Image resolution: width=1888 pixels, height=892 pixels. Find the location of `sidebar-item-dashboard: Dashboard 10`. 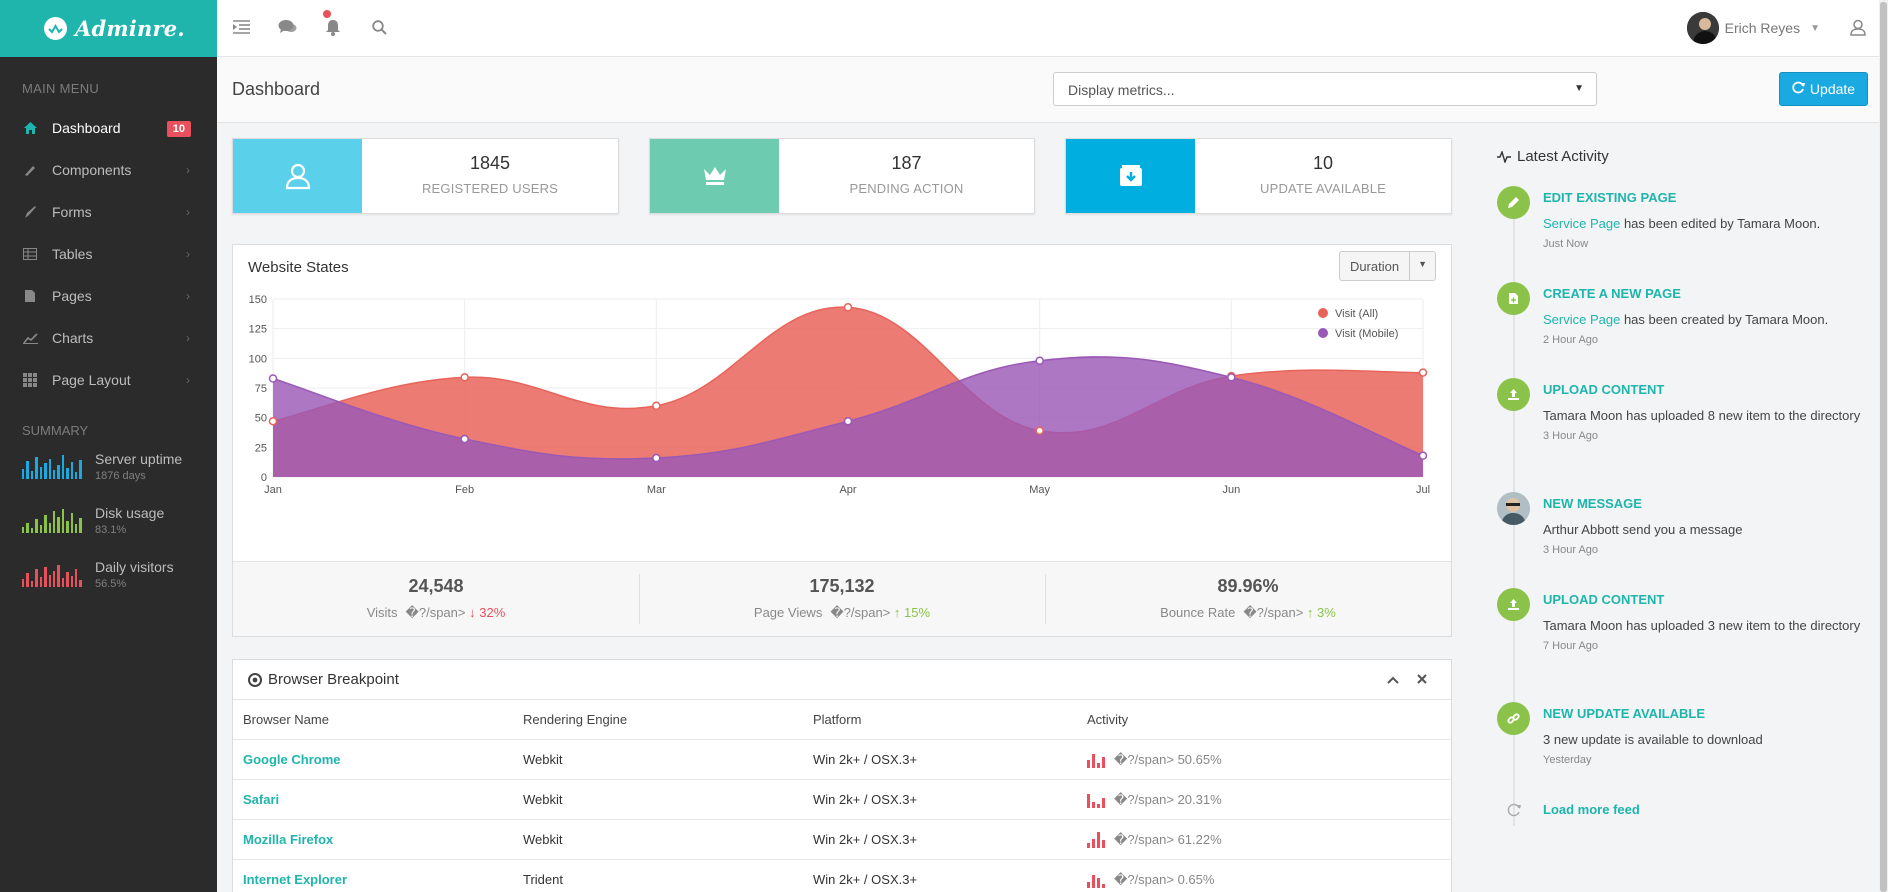

sidebar-item-dashboard: Dashboard 10 is located at coordinates (108, 128).